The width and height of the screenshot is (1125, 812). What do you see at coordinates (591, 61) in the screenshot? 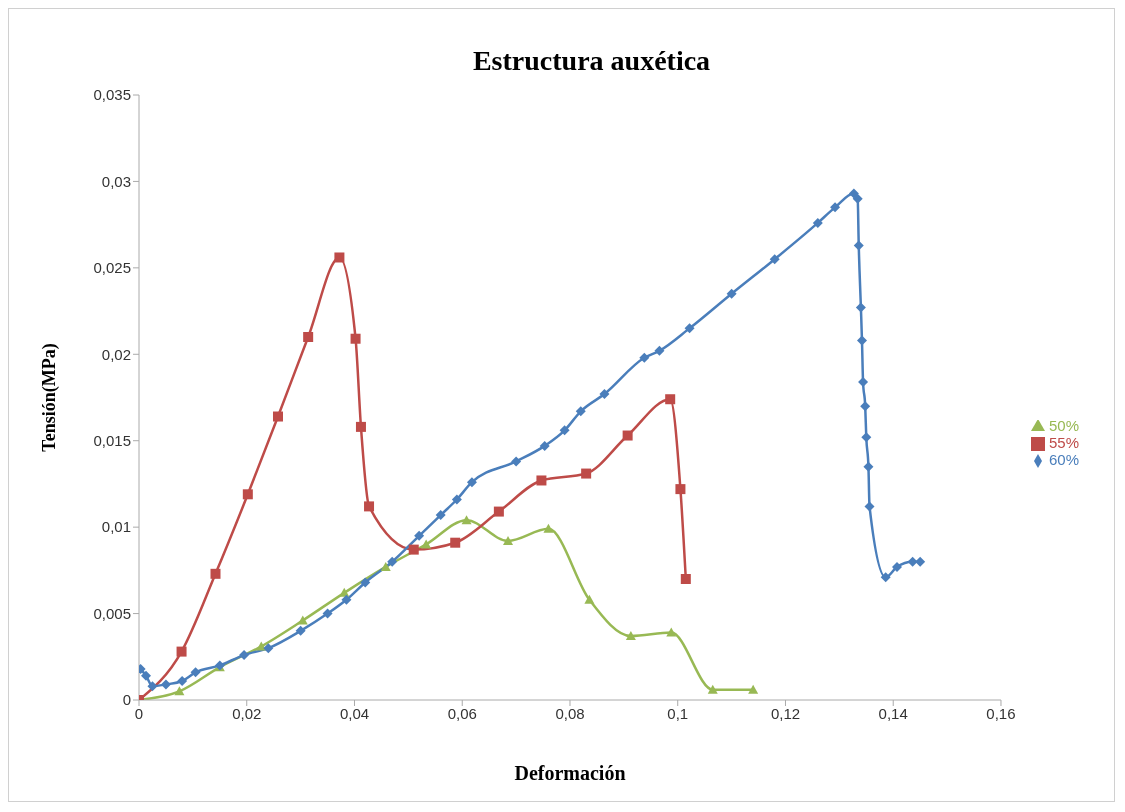
I see `chart-title: Estructura auxética` at bounding box center [591, 61].